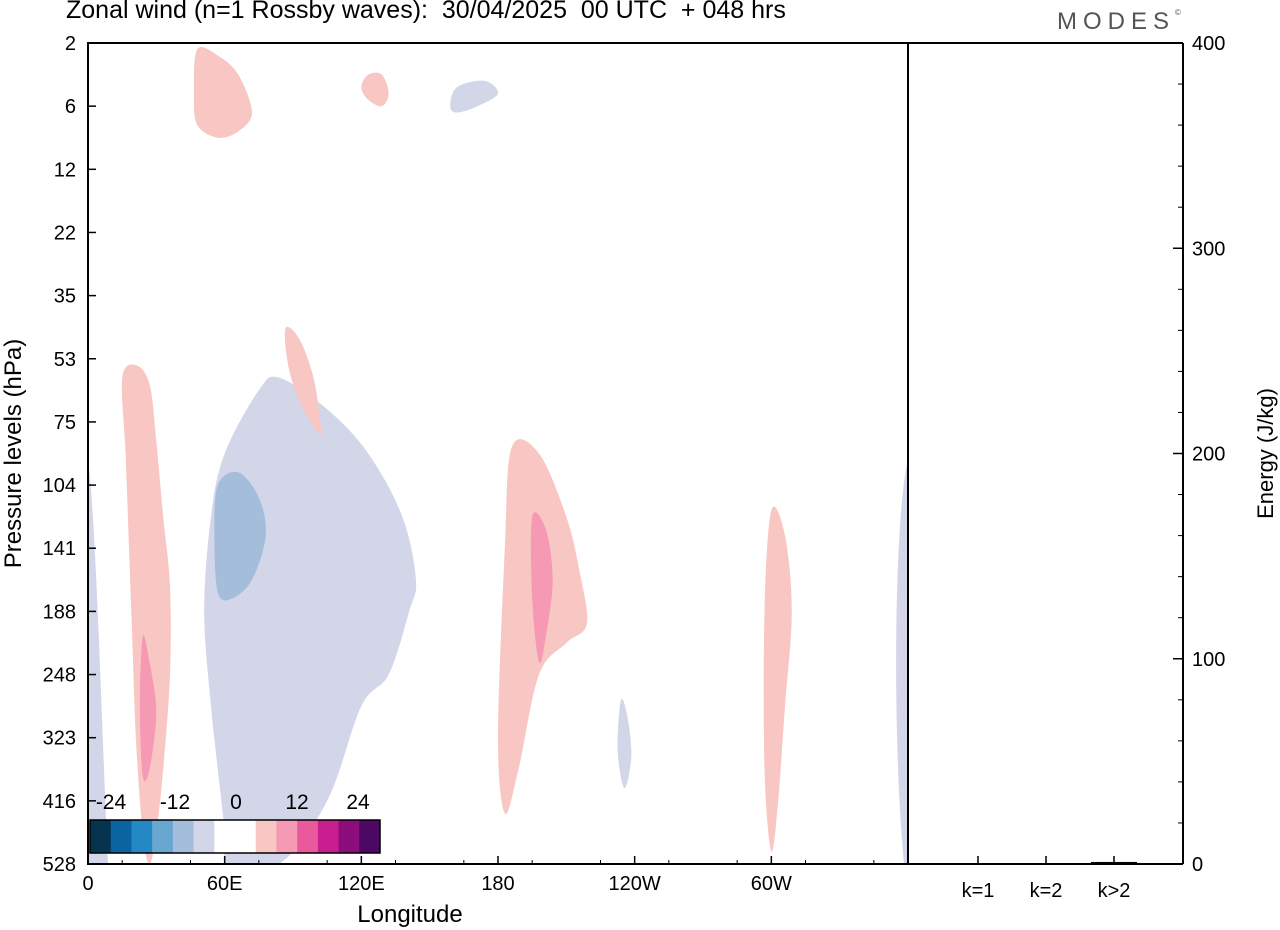 This screenshot has width=1280, height=930. I want to click on y-tick-label: 12, so click(65, 170).